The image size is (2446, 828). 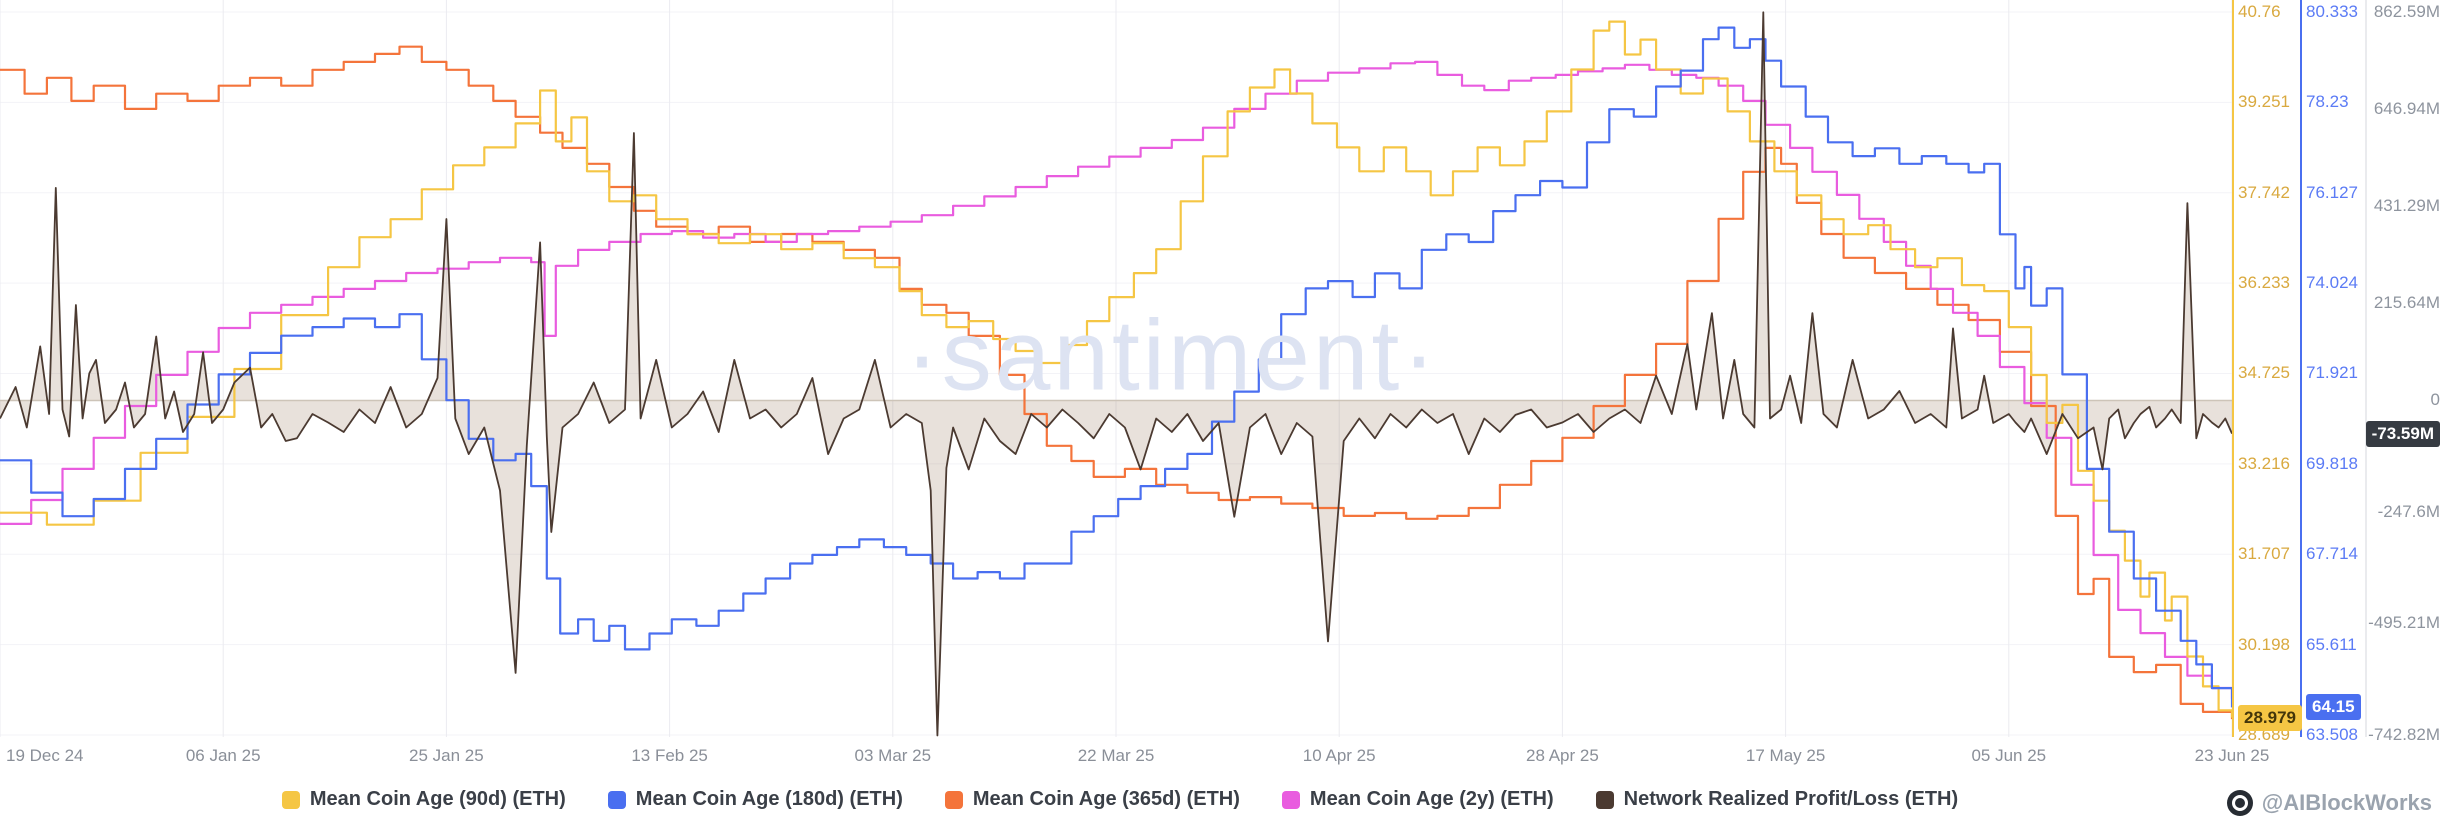 What do you see at coordinates (769, 799) in the screenshot?
I see `legend-label: Mean Coin Age (180d) (ETH)` at bounding box center [769, 799].